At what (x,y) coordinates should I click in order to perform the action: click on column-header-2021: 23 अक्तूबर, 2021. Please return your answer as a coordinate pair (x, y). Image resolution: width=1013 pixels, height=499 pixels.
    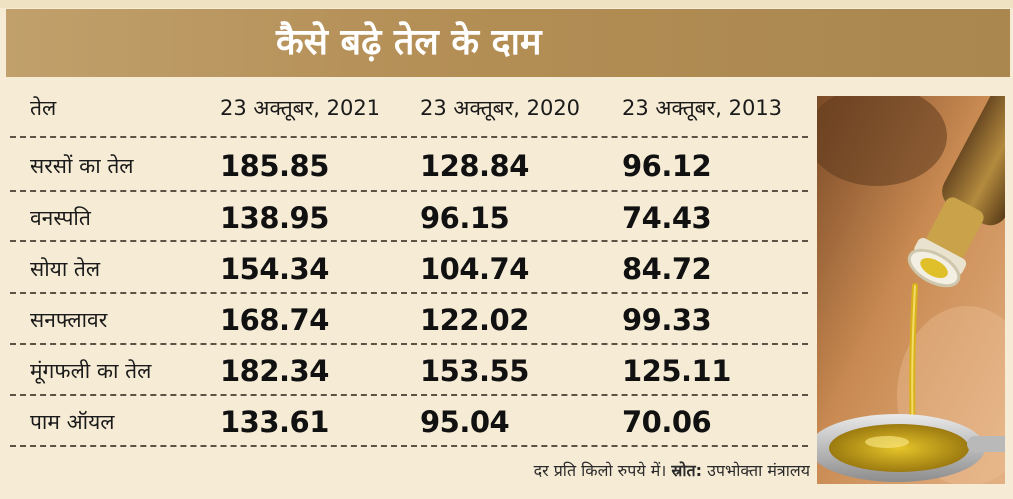
    Looking at the image, I should click on (300, 108).